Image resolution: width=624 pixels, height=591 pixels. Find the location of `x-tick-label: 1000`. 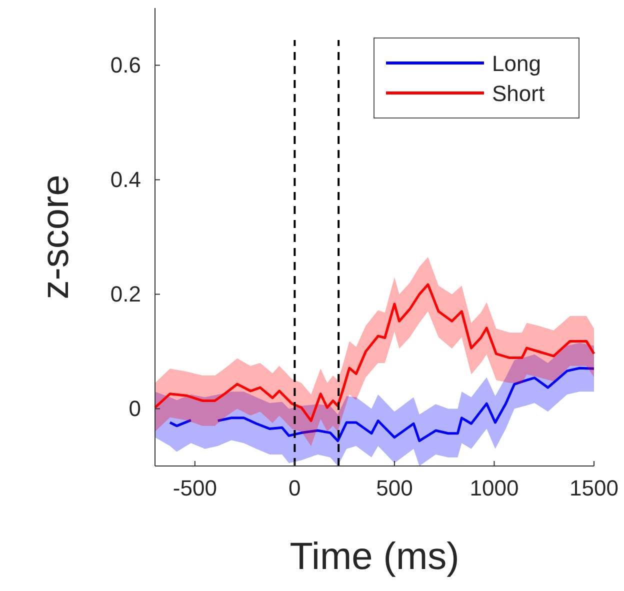

x-tick-label: 1000 is located at coordinates (494, 488).